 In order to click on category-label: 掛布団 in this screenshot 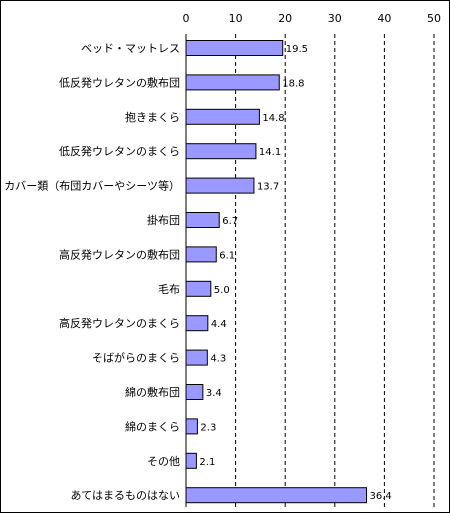, I will do `click(163, 220)`.